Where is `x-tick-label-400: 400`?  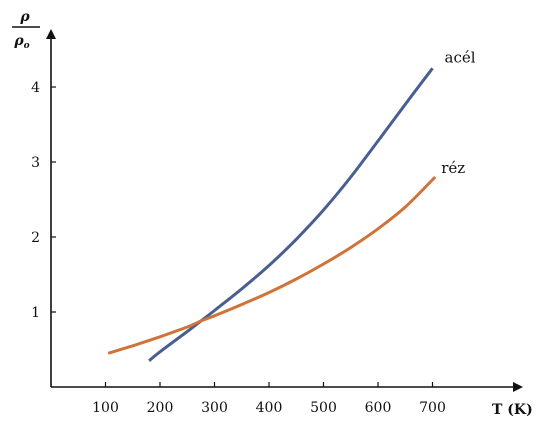
x-tick-label-400: 400 is located at coordinates (269, 408).